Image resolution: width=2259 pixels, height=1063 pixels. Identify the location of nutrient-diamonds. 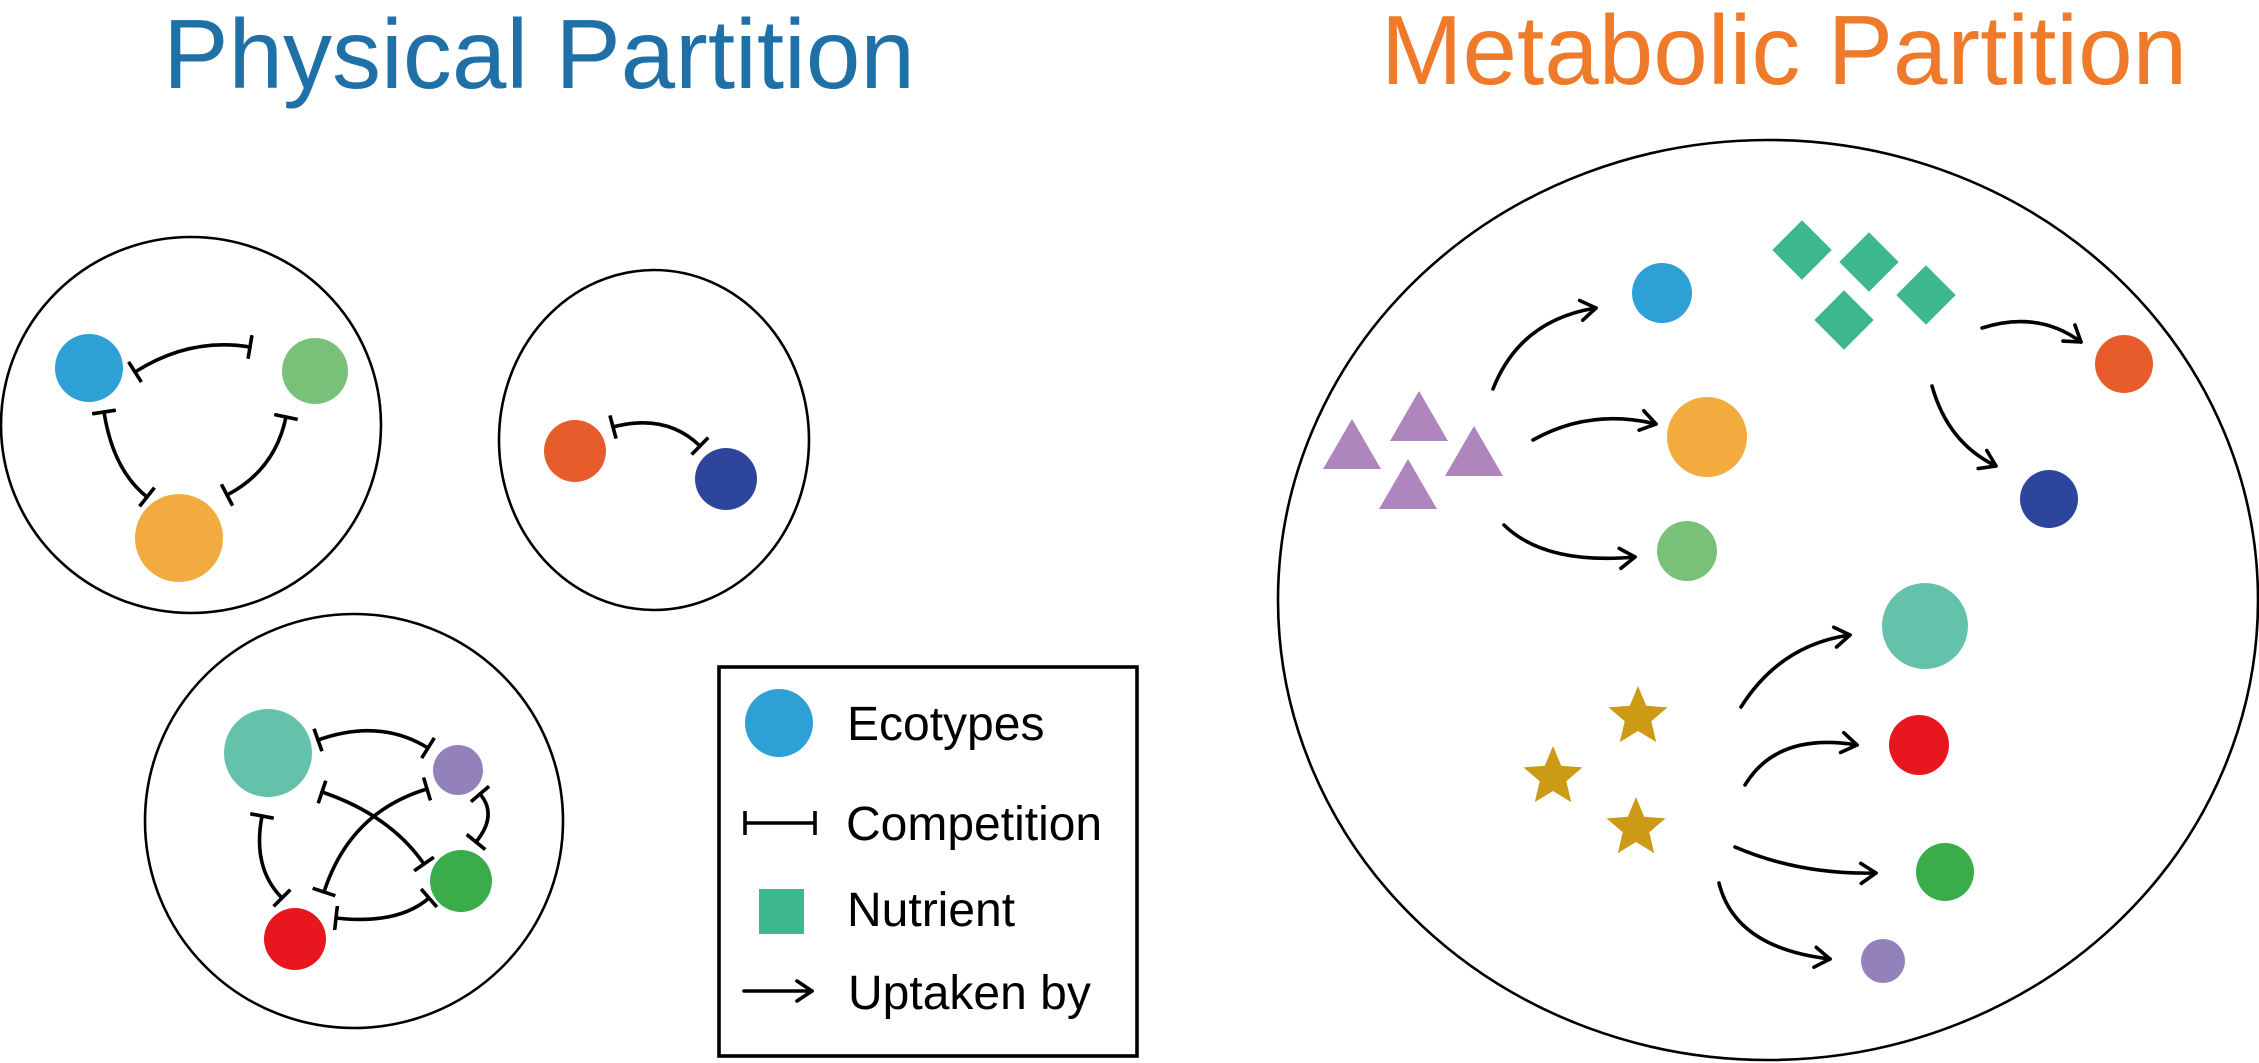
(1864, 285).